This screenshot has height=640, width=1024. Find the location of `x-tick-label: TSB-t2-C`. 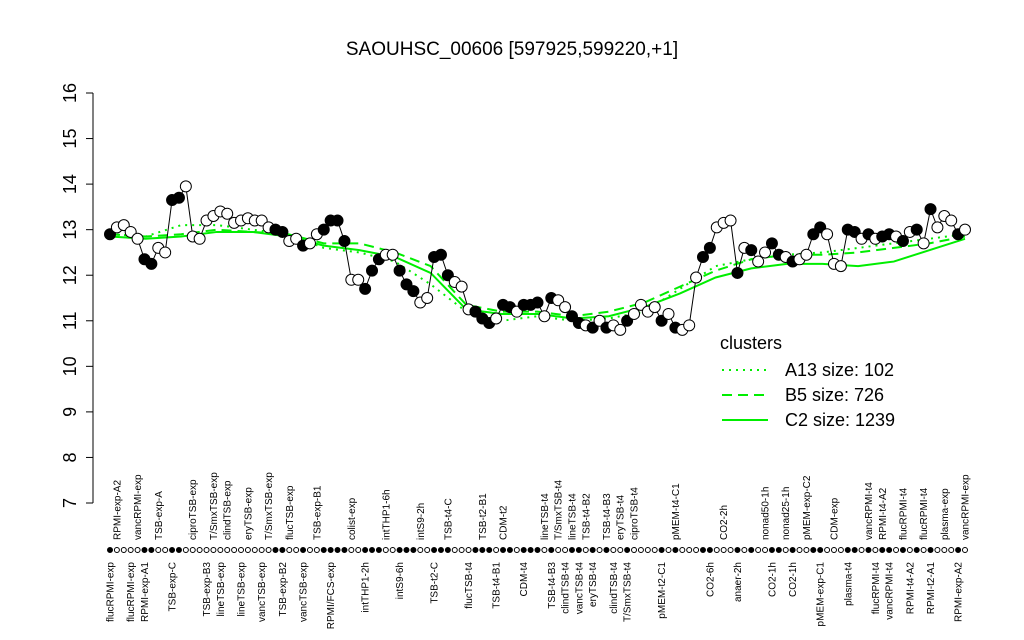

x-tick-label: TSB-t2-C is located at coordinates (435, 583).